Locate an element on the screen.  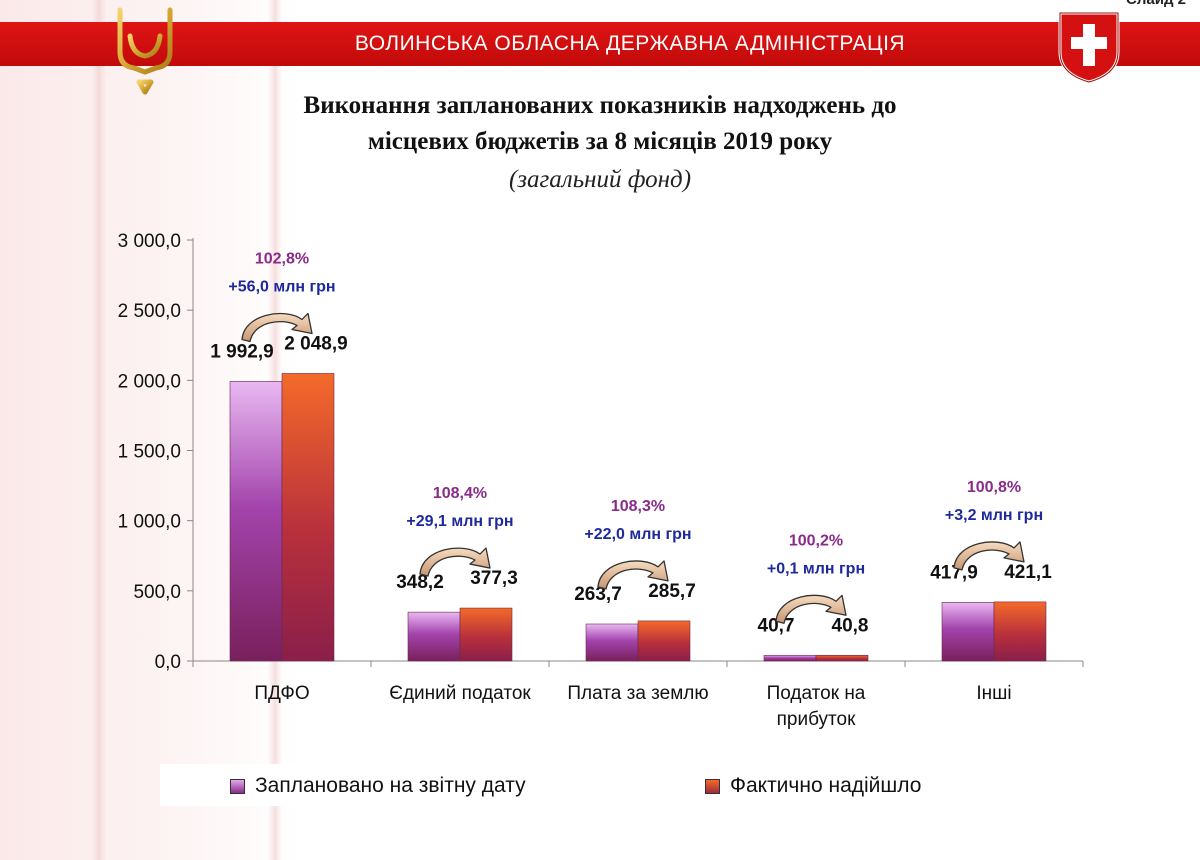
delta-annotation: +0,1 млн грн is located at coordinates (816, 568).